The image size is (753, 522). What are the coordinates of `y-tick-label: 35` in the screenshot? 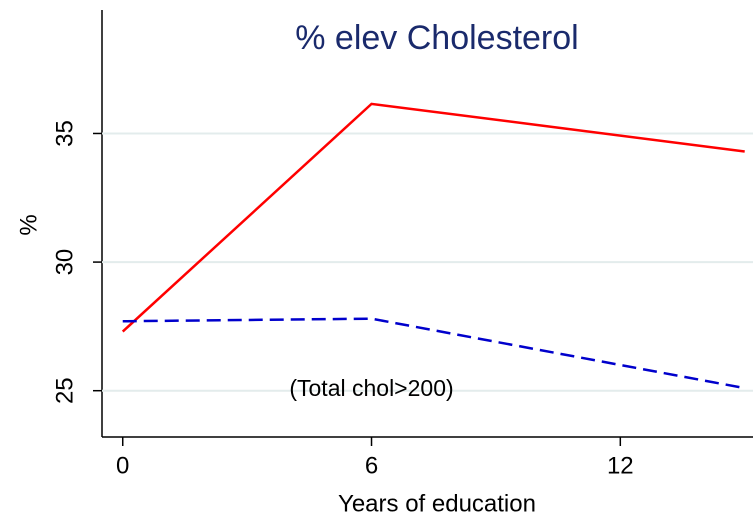 It's located at (64, 133).